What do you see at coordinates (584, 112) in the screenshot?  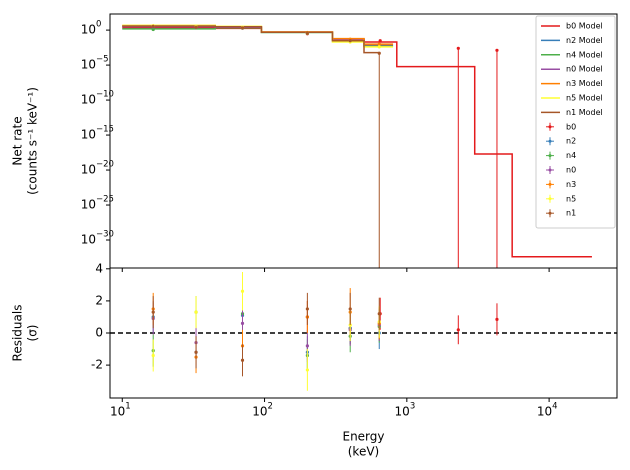 I see `legend-label: n1 Model` at bounding box center [584, 112].